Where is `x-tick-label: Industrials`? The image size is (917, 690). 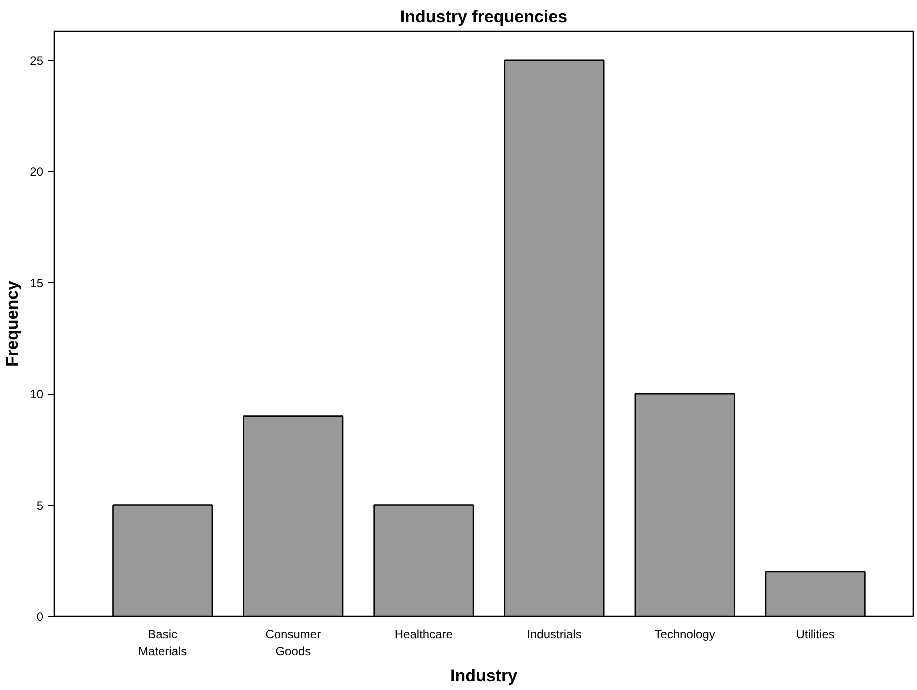 x-tick-label: Industrials is located at coordinates (554, 635).